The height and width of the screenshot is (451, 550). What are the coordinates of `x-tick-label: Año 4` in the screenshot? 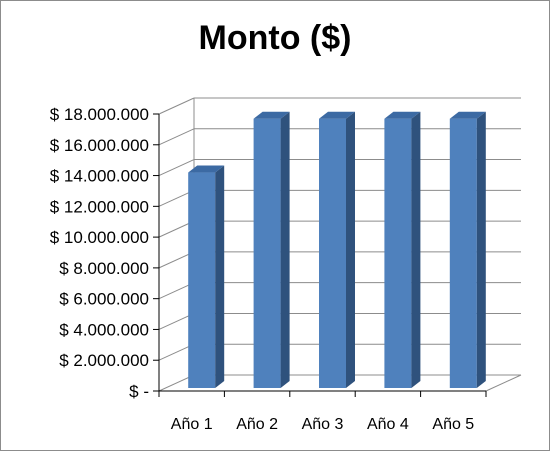 It's located at (388, 424).